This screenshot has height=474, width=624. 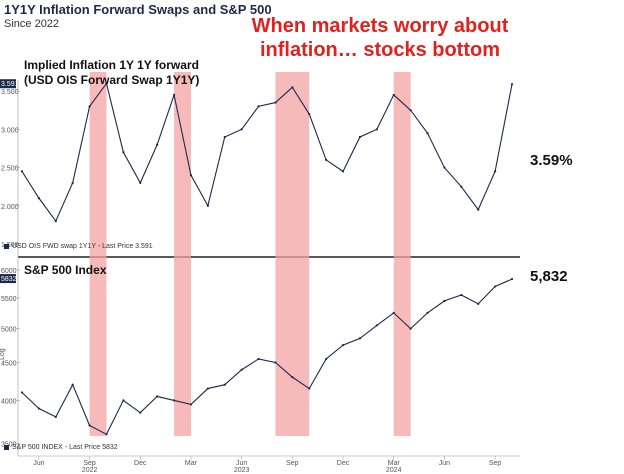 I want to click on y-tick-label: 3.000, so click(x=10, y=130).